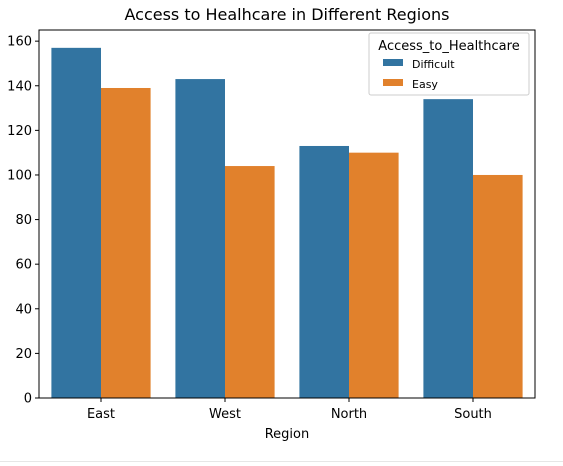 This screenshot has height=466, width=563. Describe the element at coordinates (200, 239) in the screenshot. I see `bar-difficult-west` at that location.